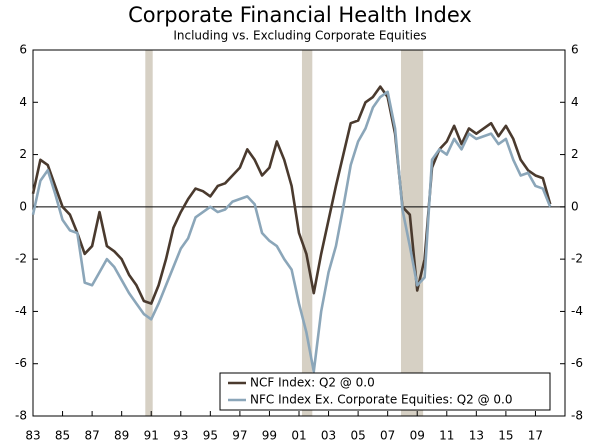 Image resolution: width=600 pixels, height=446 pixels. I want to click on x-tick-label: 87, so click(91, 436).